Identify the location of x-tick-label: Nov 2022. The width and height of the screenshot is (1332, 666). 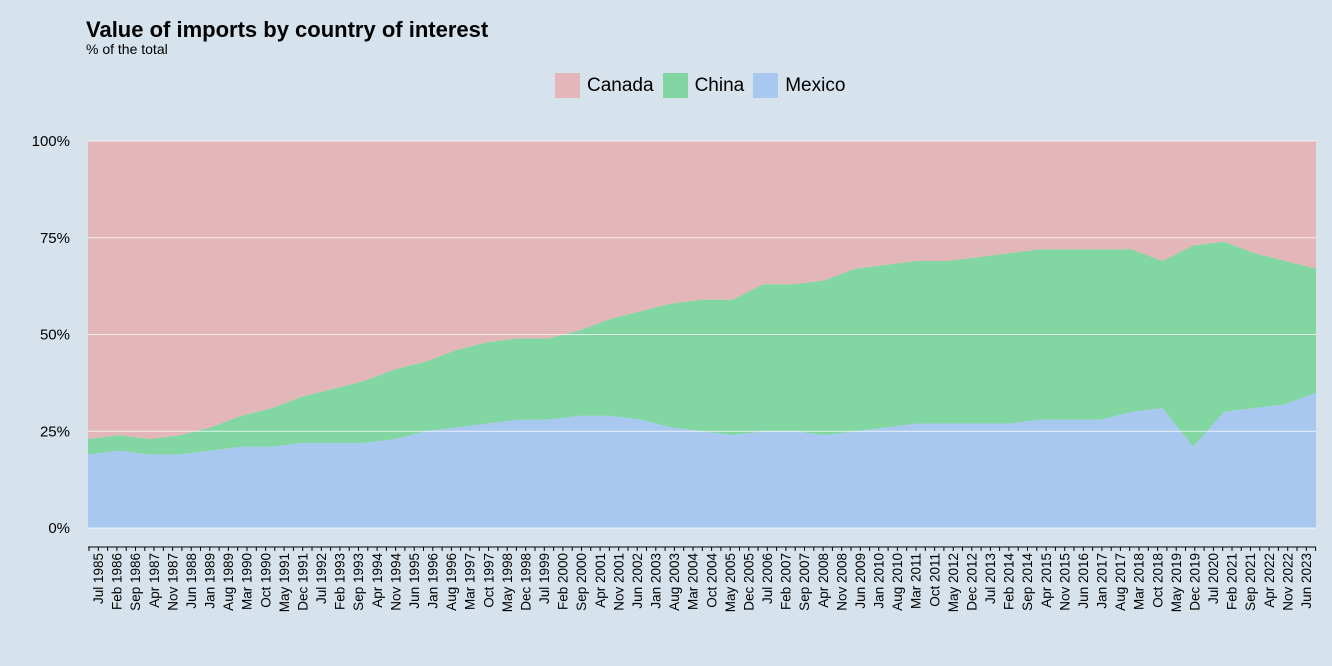
(1287, 582).